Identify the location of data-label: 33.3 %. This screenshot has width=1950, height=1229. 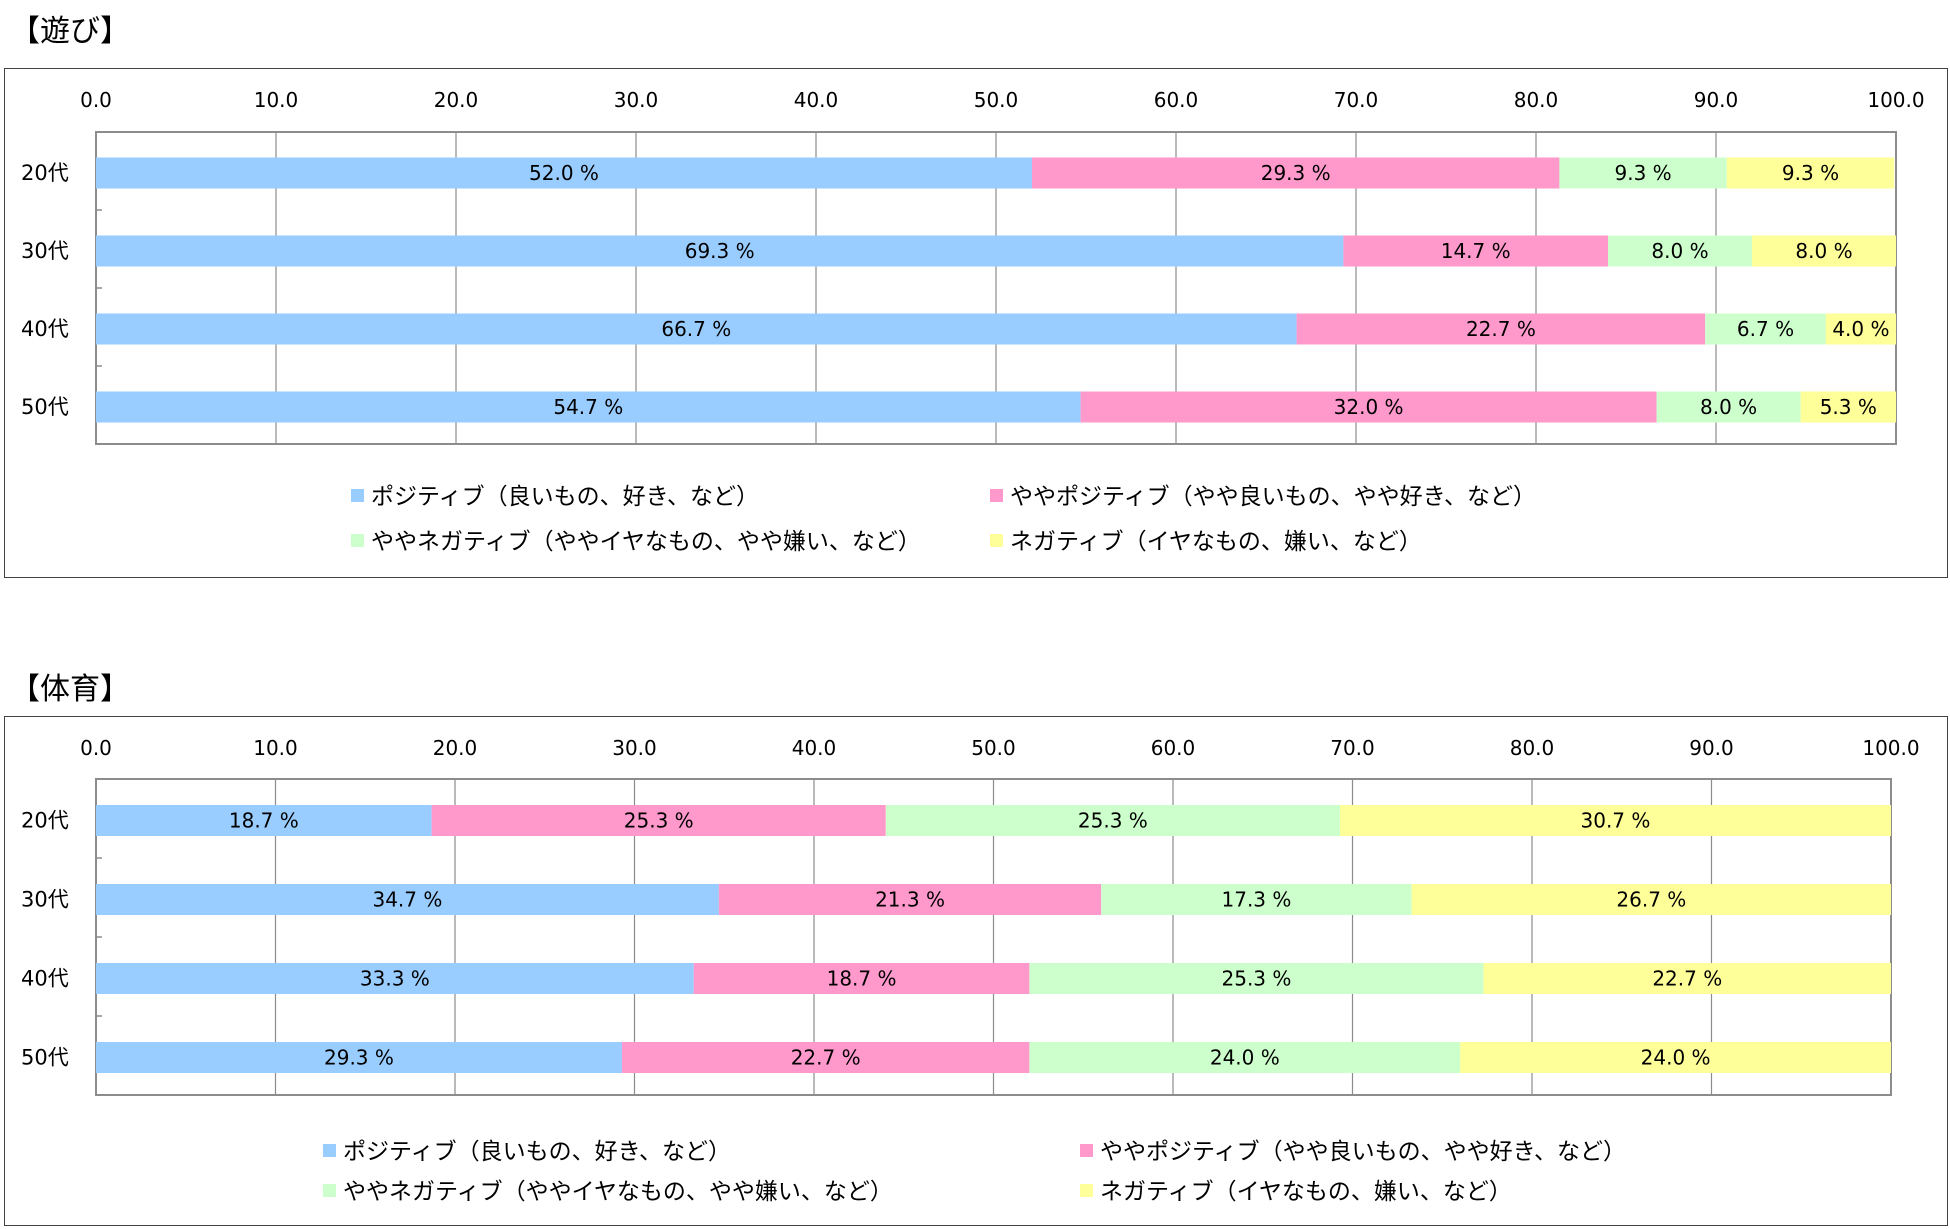
(395, 979).